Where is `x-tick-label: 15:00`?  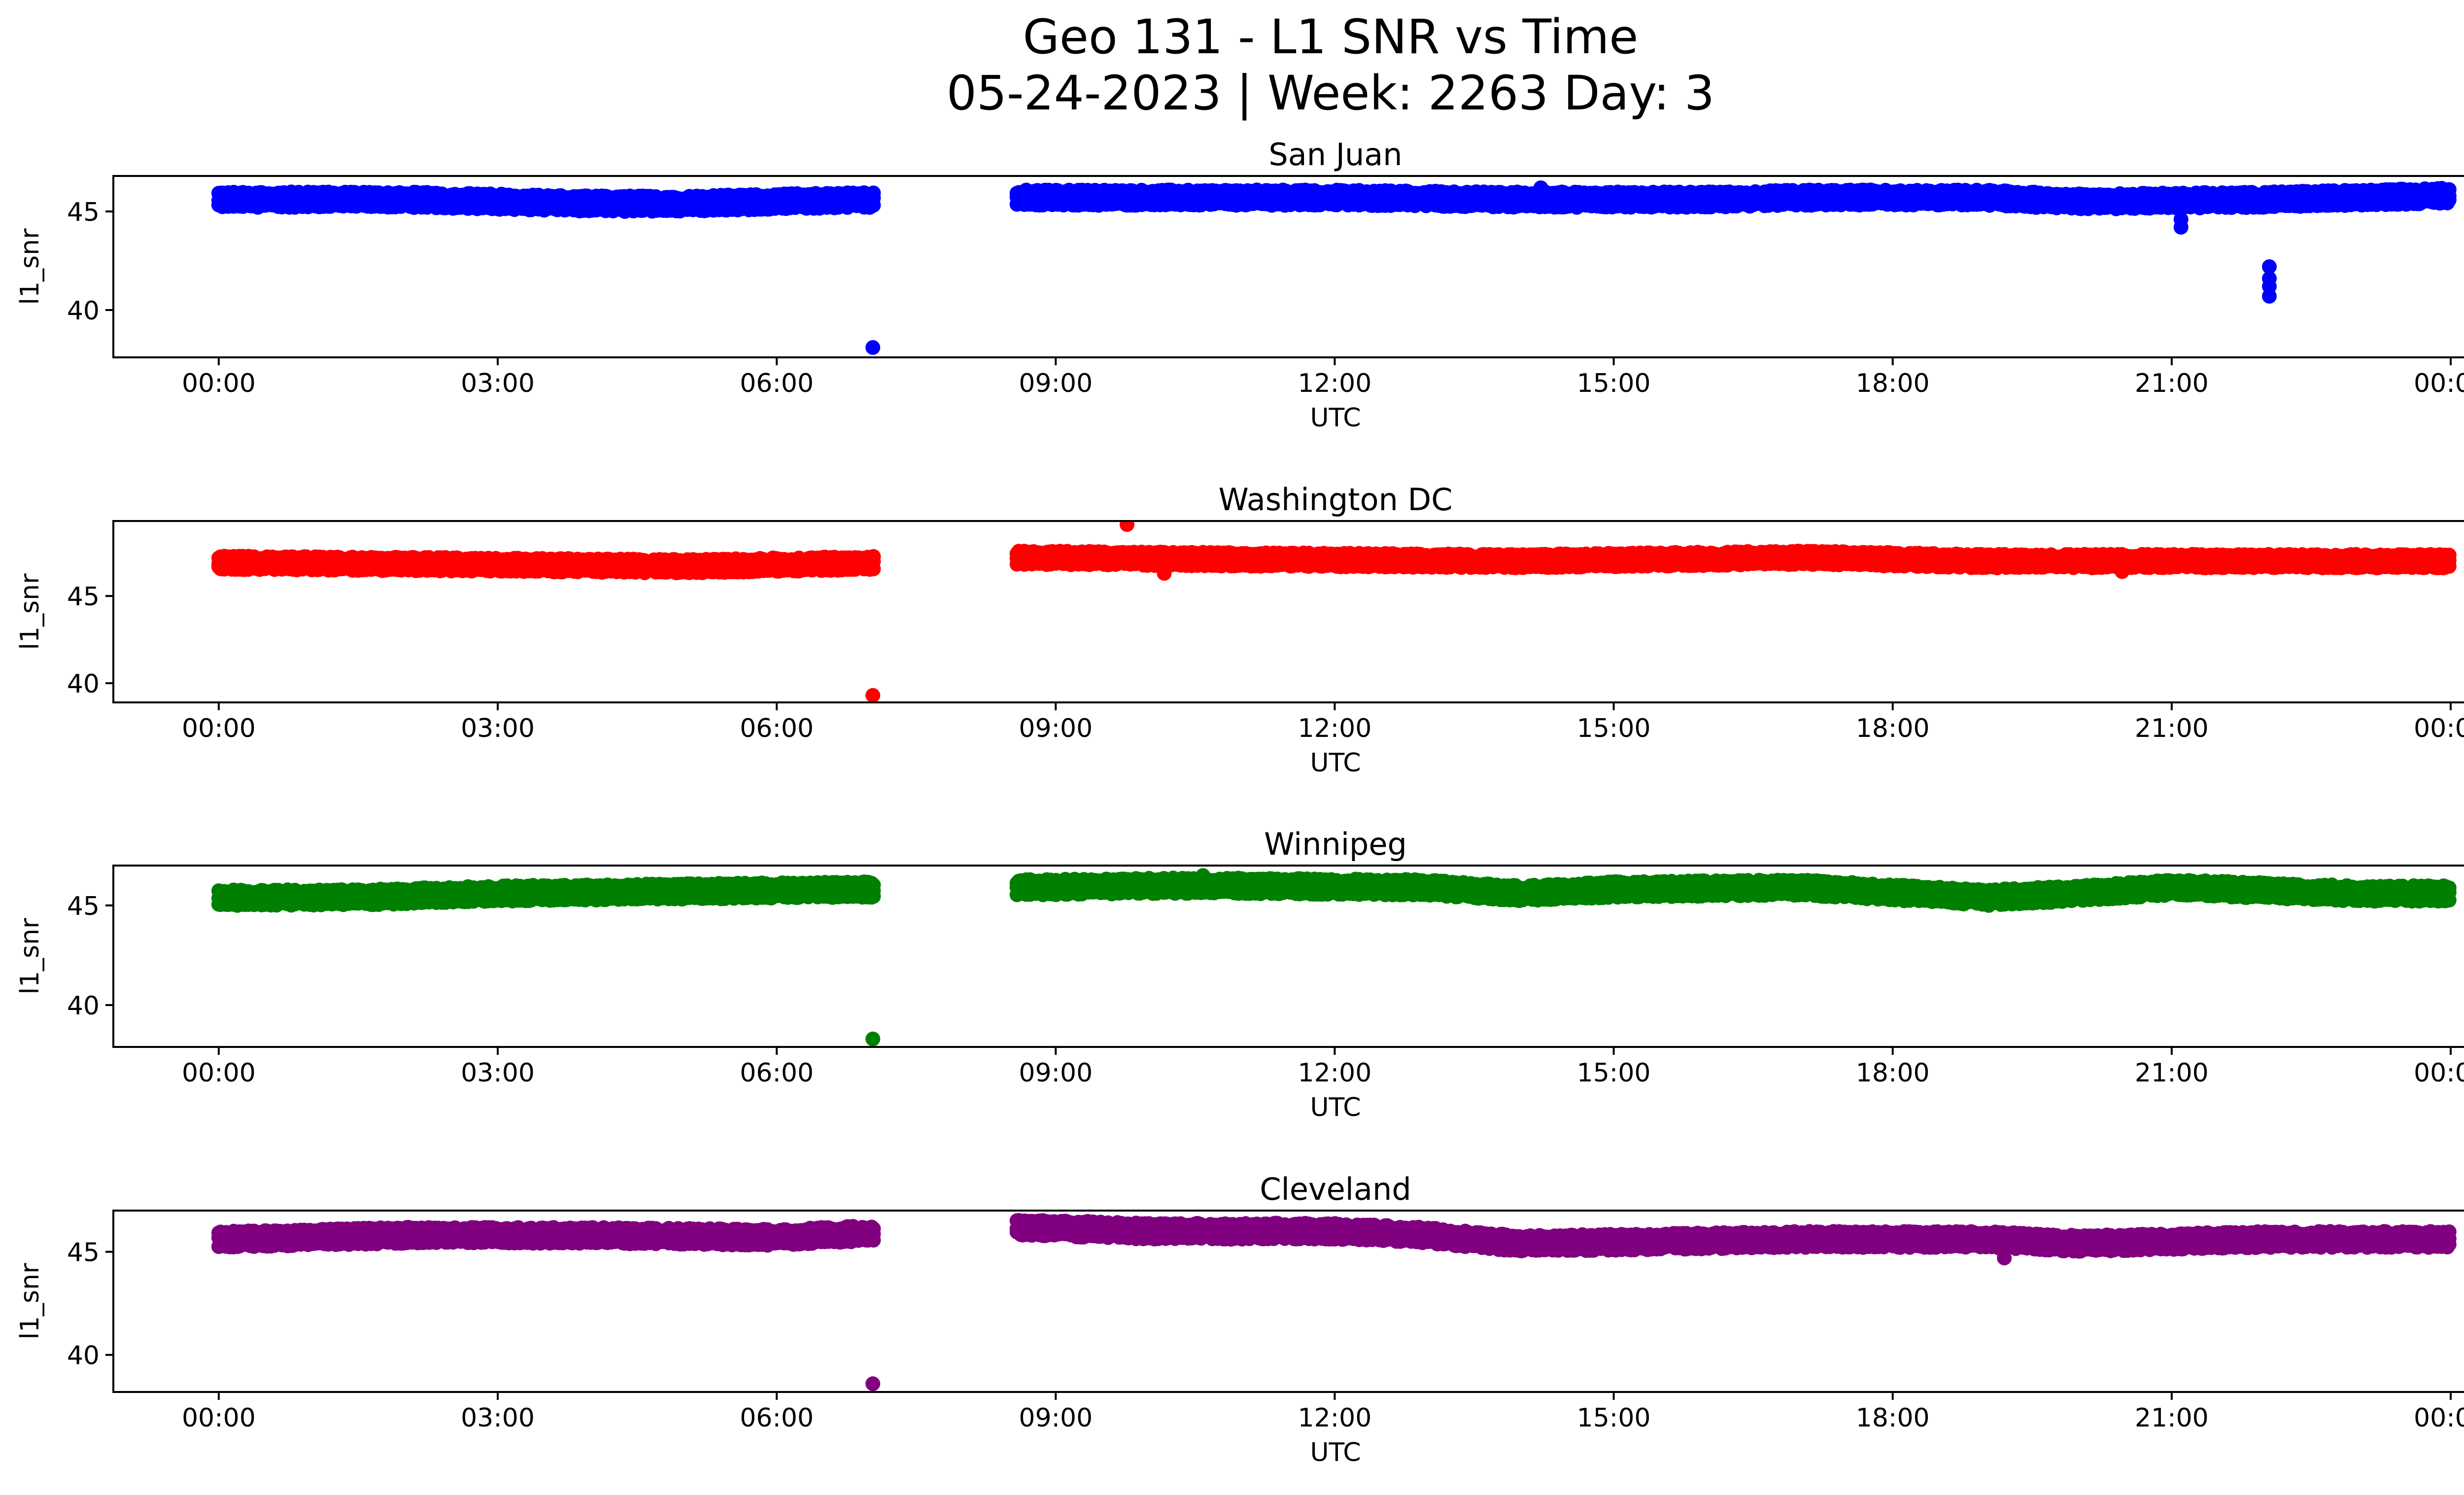 x-tick-label: 15:00 is located at coordinates (1614, 383).